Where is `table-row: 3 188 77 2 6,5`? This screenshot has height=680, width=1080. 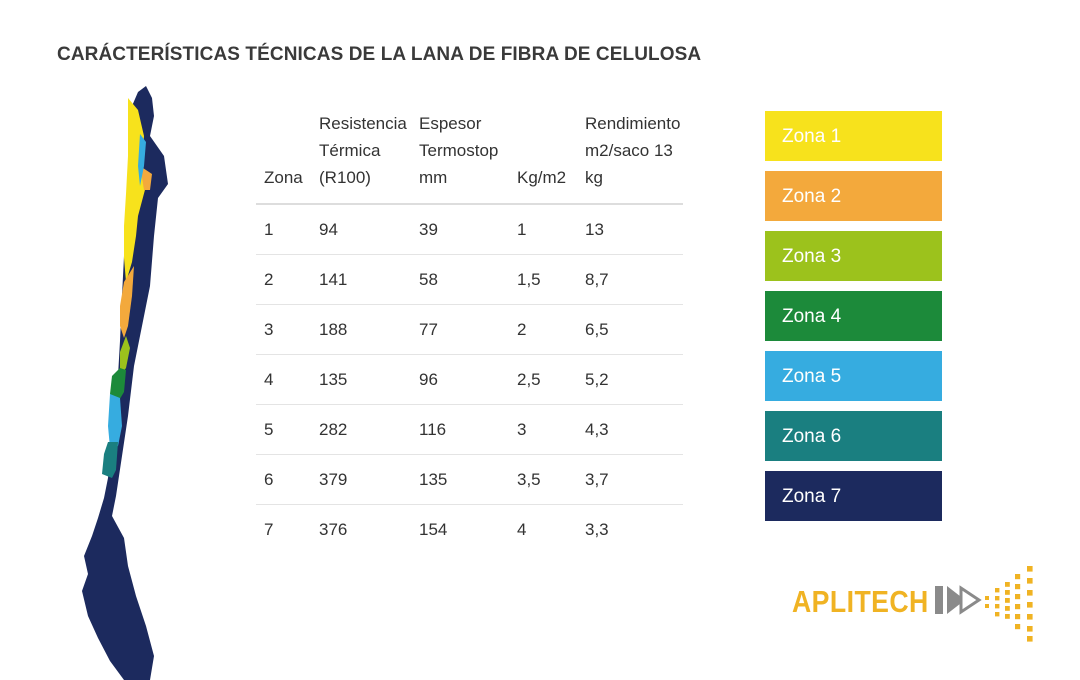
table-row: 3 188 77 2 6,5 is located at coordinates (469, 329).